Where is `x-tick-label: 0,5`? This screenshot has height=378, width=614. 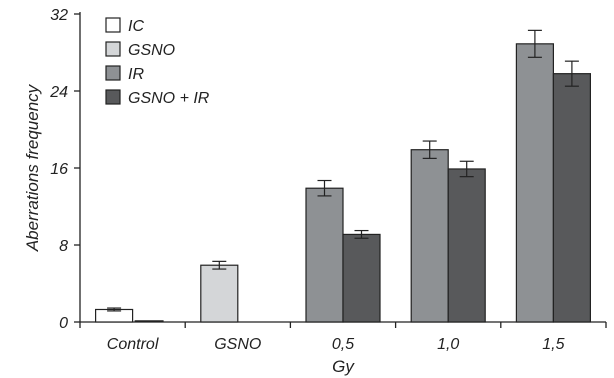
x-tick-label: 0,5 is located at coordinates (343, 344).